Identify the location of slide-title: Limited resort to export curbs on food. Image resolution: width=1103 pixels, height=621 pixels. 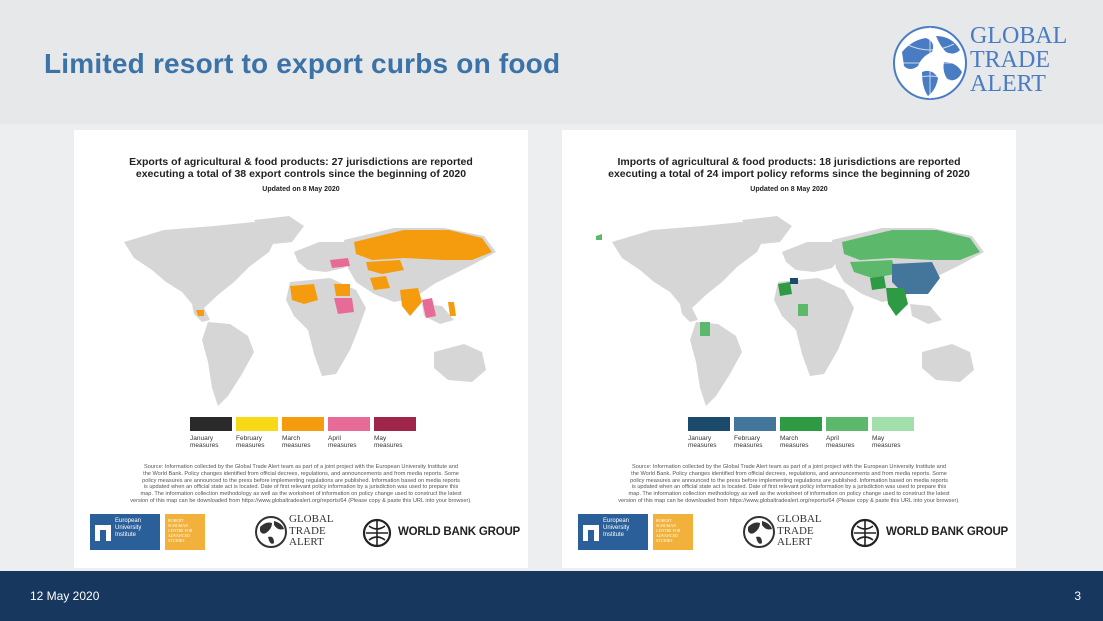
(302, 63).